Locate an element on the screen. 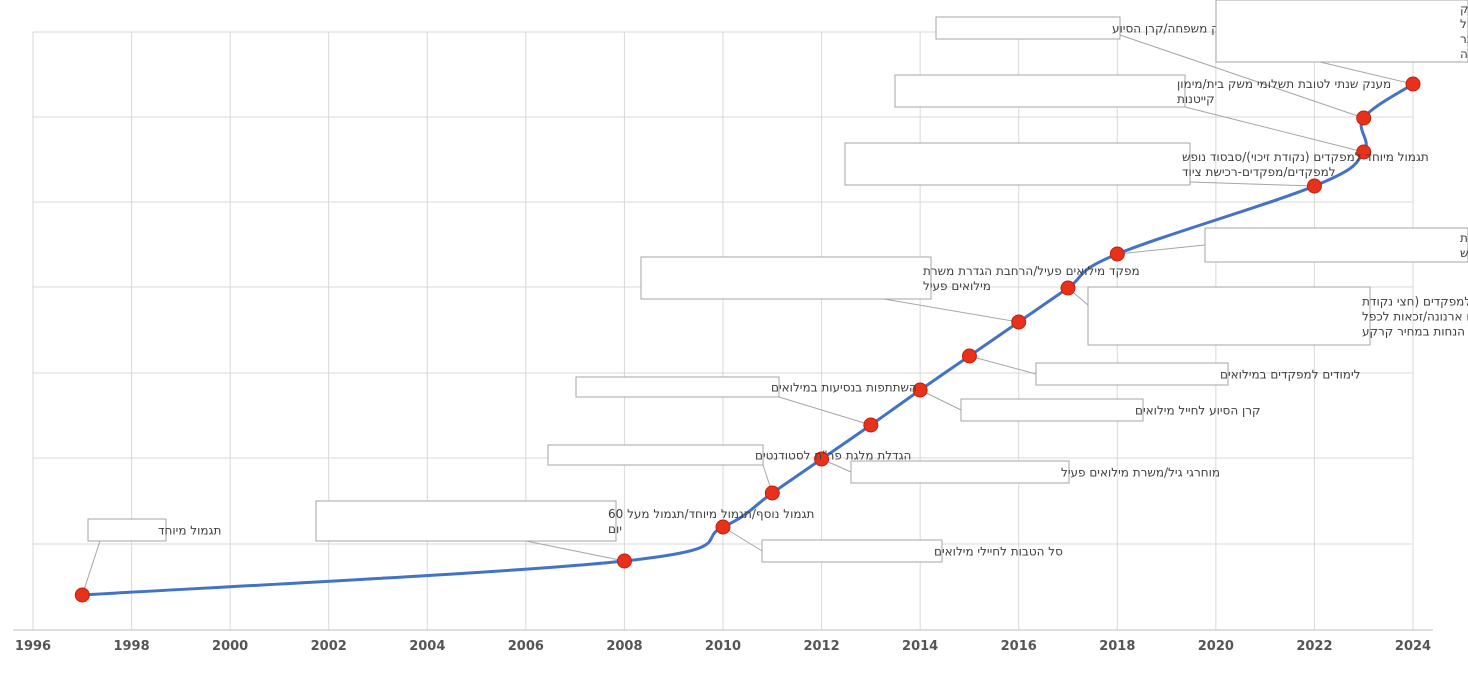  x-tick-label: 2006 is located at coordinates (526, 646).